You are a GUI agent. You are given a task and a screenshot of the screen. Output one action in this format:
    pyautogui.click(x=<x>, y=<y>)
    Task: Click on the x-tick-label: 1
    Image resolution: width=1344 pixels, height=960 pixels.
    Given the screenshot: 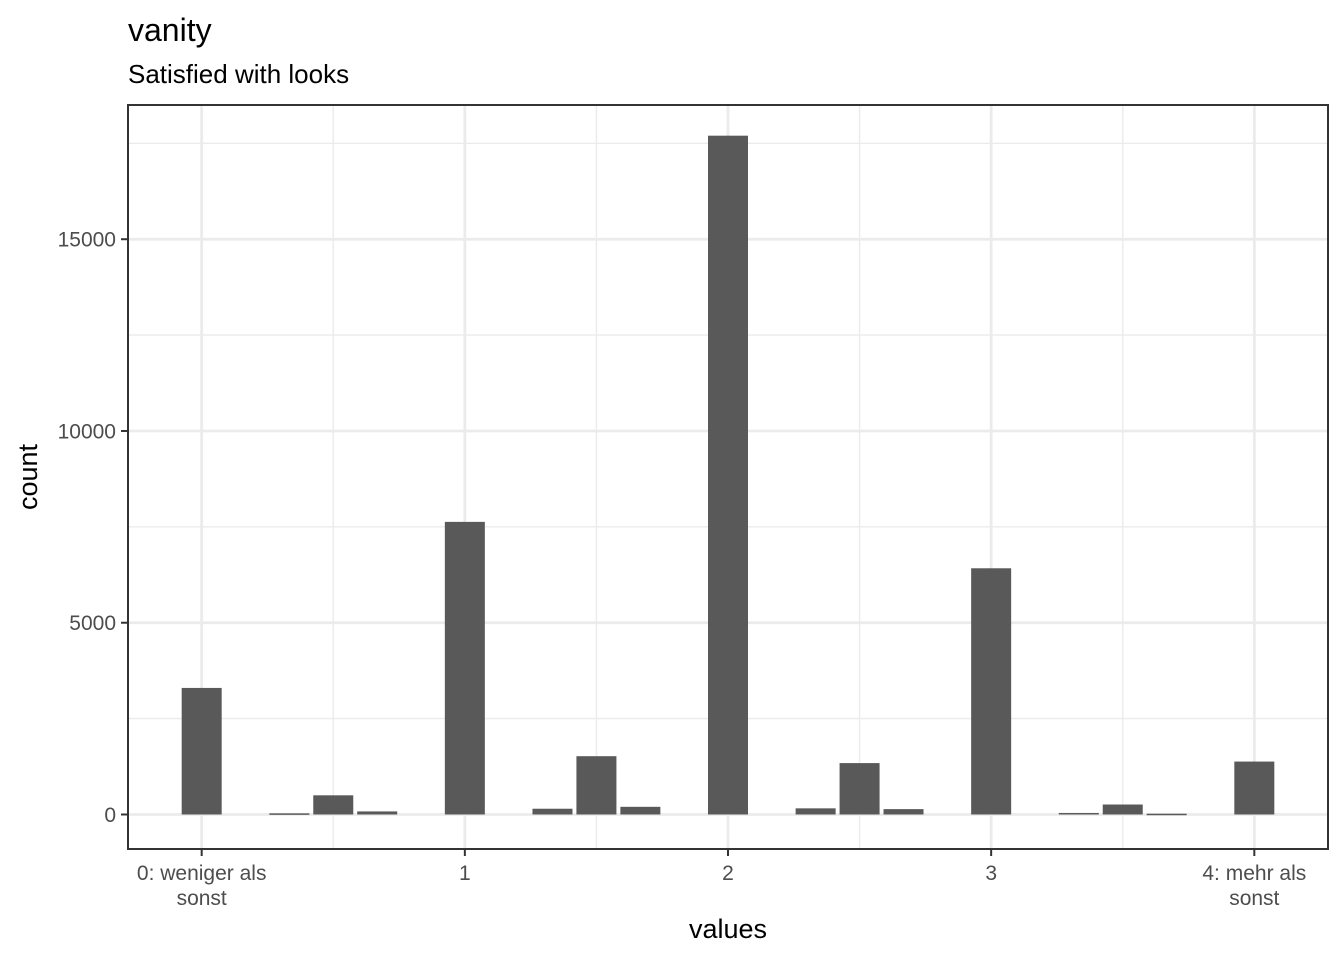 What is the action you would take?
    pyautogui.click(x=465, y=873)
    